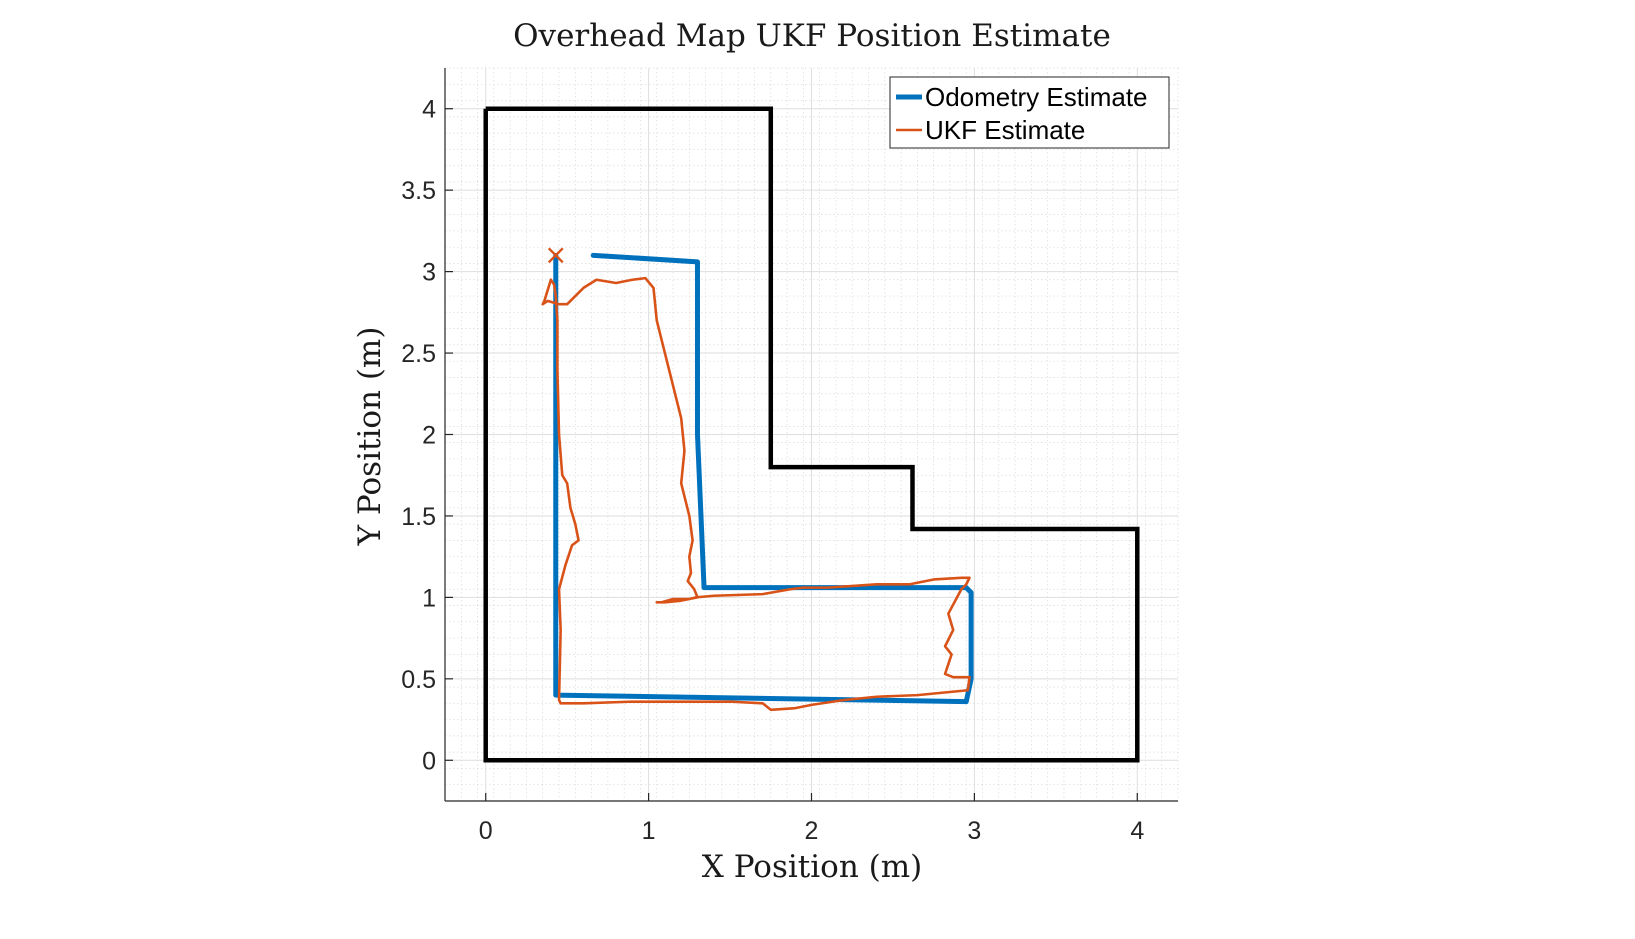  Describe the element at coordinates (1137, 831) in the screenshot. I see `x-tick-label: 4` at that location.